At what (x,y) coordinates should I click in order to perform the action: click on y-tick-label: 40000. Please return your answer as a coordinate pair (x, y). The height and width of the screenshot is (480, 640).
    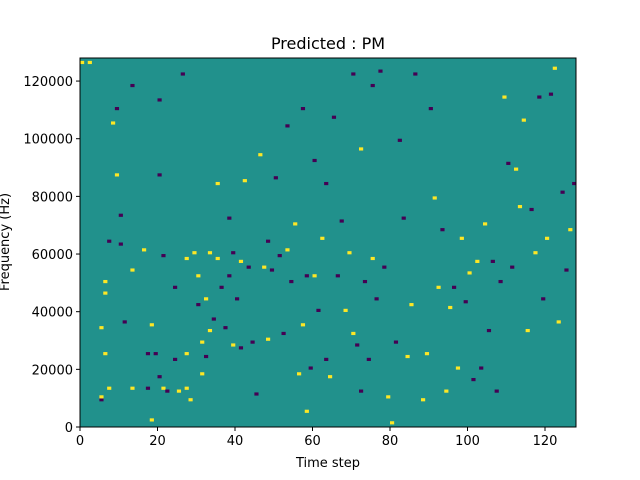
    Looking at the image, I should click on (52, 313).